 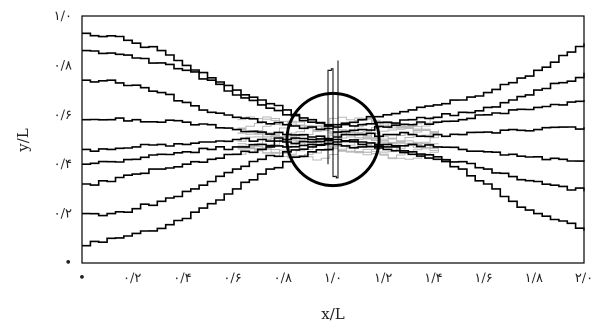 What do you see at coordinates (63, 164) in the screenshot?
I see `y-tick-label: ۰/۴` at bounding box center [63, 164].